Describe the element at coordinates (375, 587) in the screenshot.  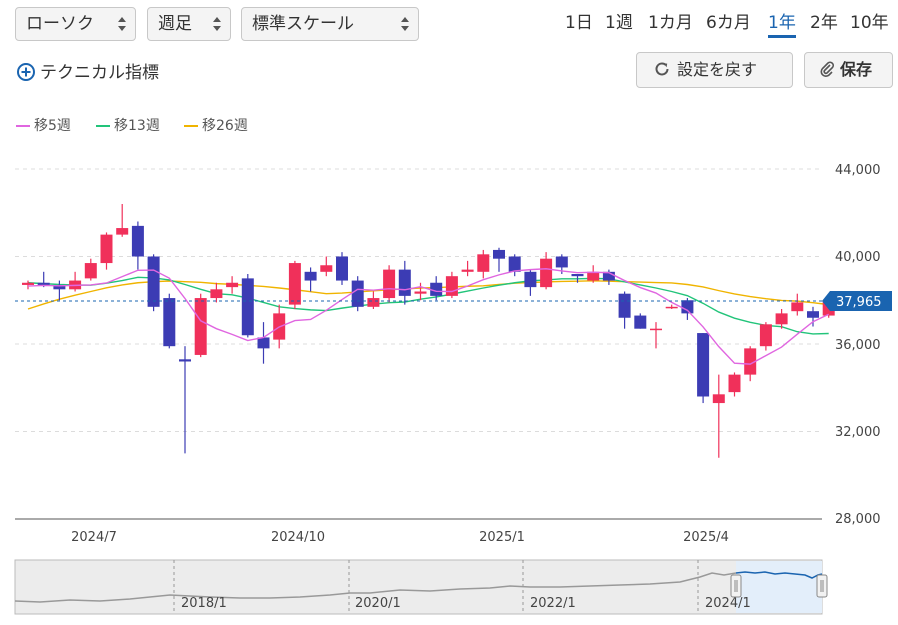
I see `navigator-history-line` at that location.